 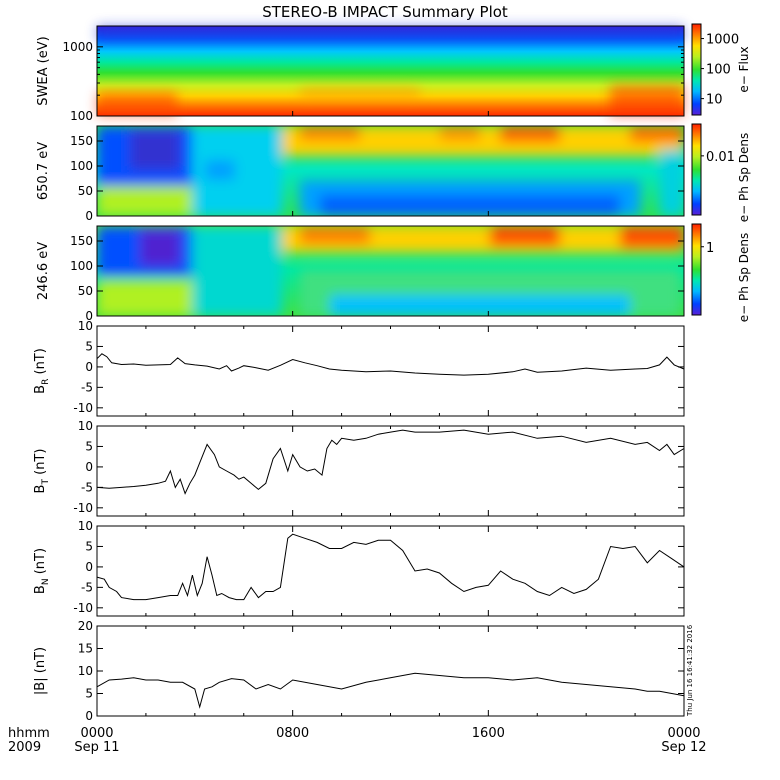 What do you see at coordinates (85, 626) in the screenshot?
I see `line-ytick-label: 20` at bounding box center [85, 626].